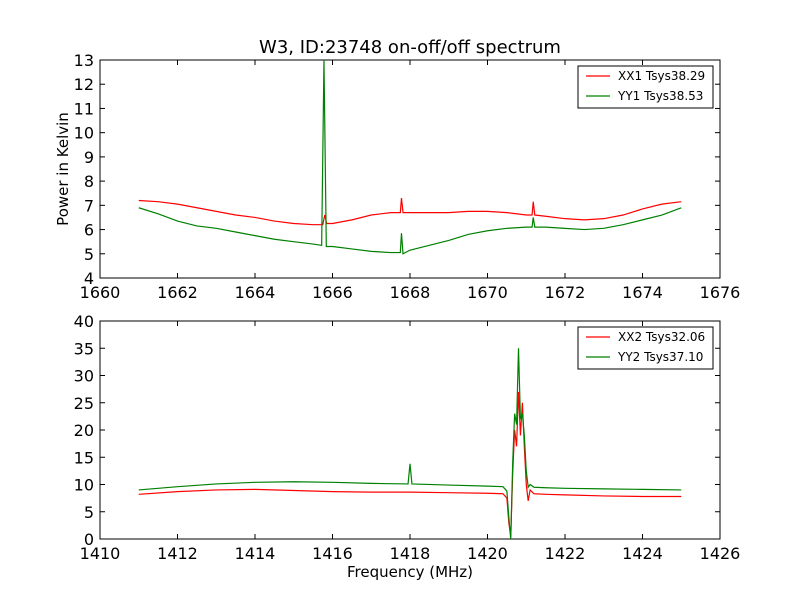 This screenshot has height=600, width=800. I want to click on y-tick-label: 0, so click(89, 539).